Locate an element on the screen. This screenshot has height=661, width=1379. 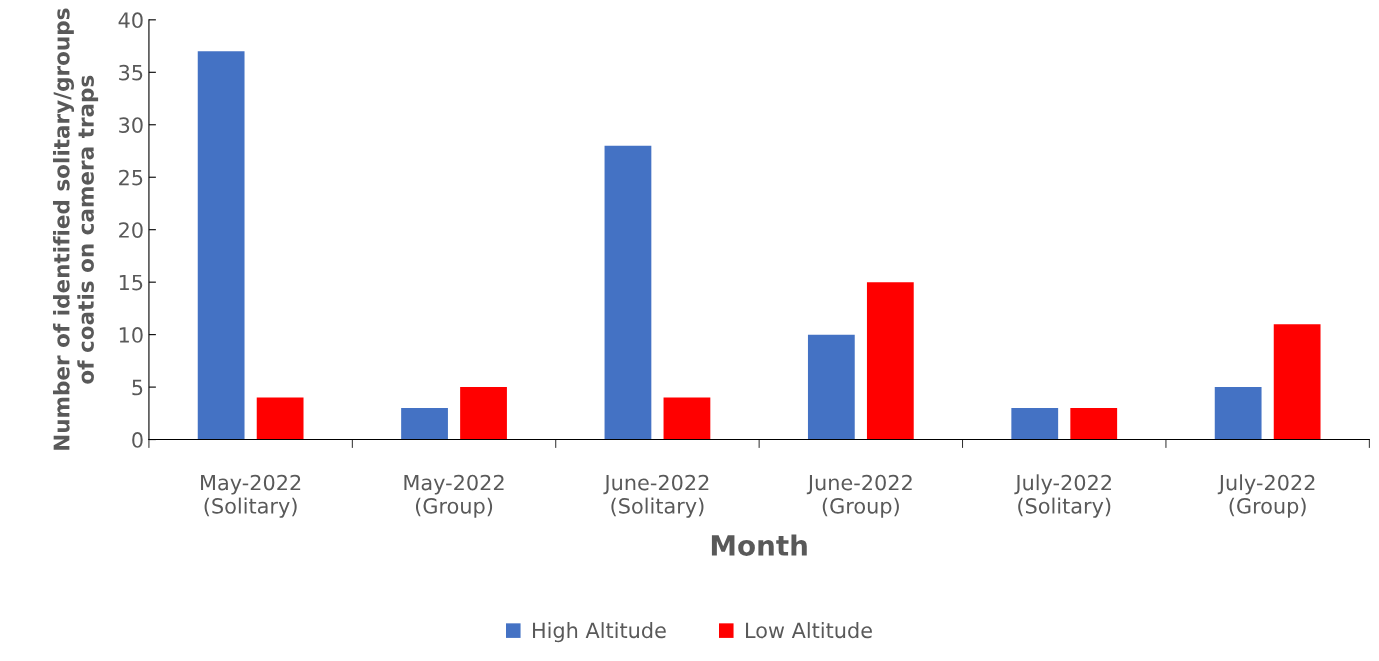
x-tick-label: July-2022 (Solitary) is located at coordinates (1062, 496).